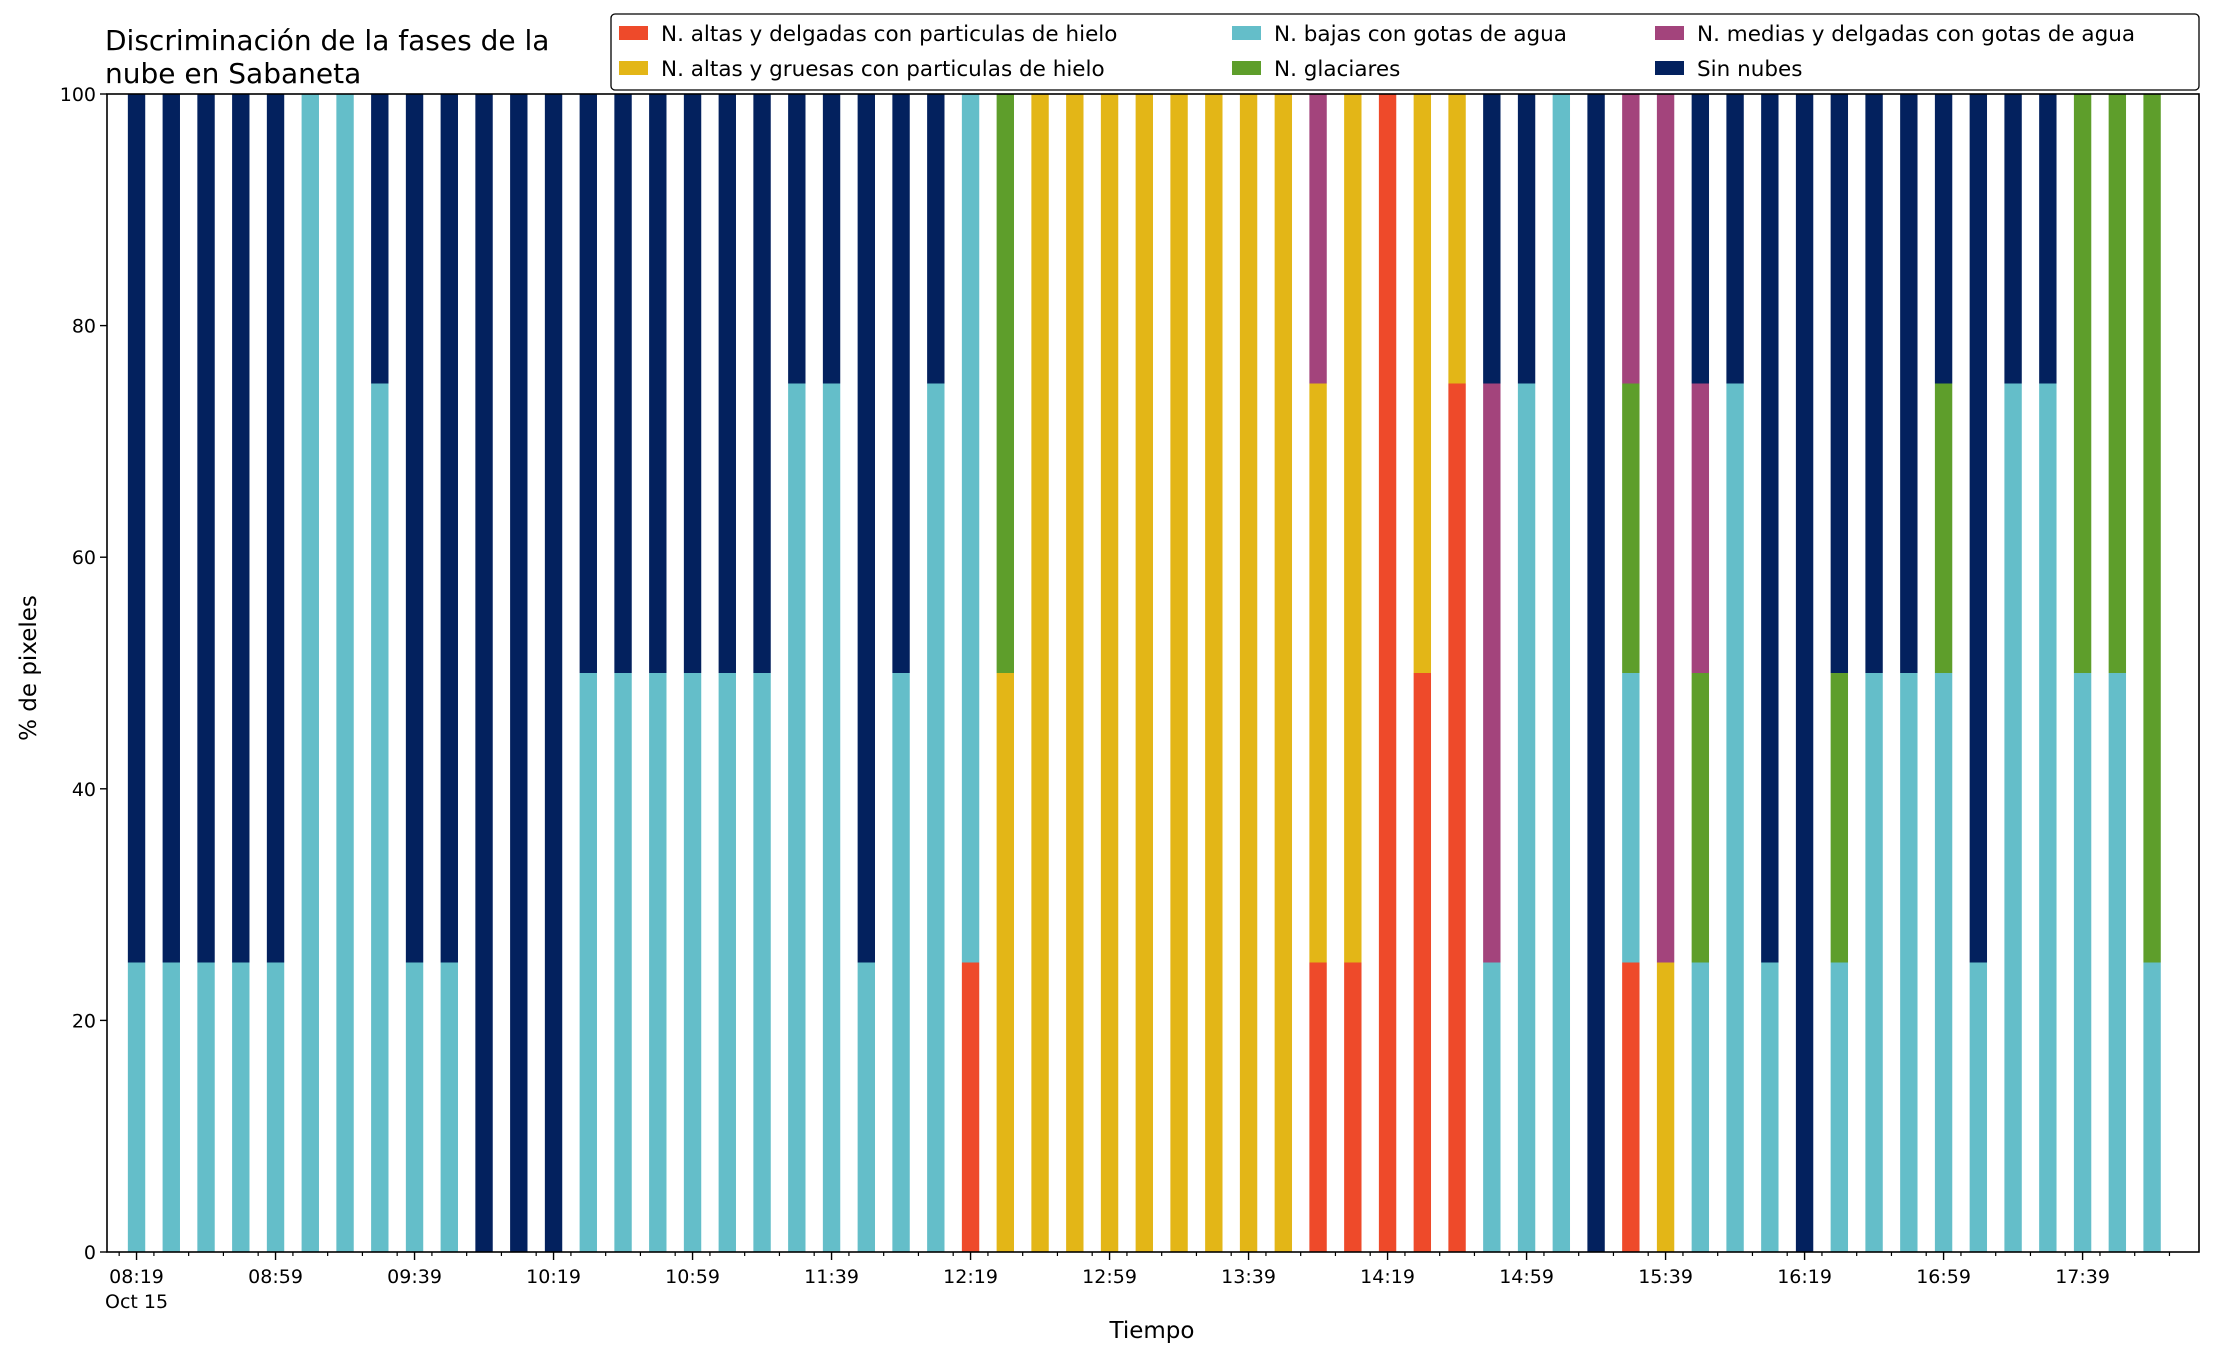  Describe the element at coordinates (831, 1277) in the screenshot. I see `x-tick-label-5: 11:39` at that location.